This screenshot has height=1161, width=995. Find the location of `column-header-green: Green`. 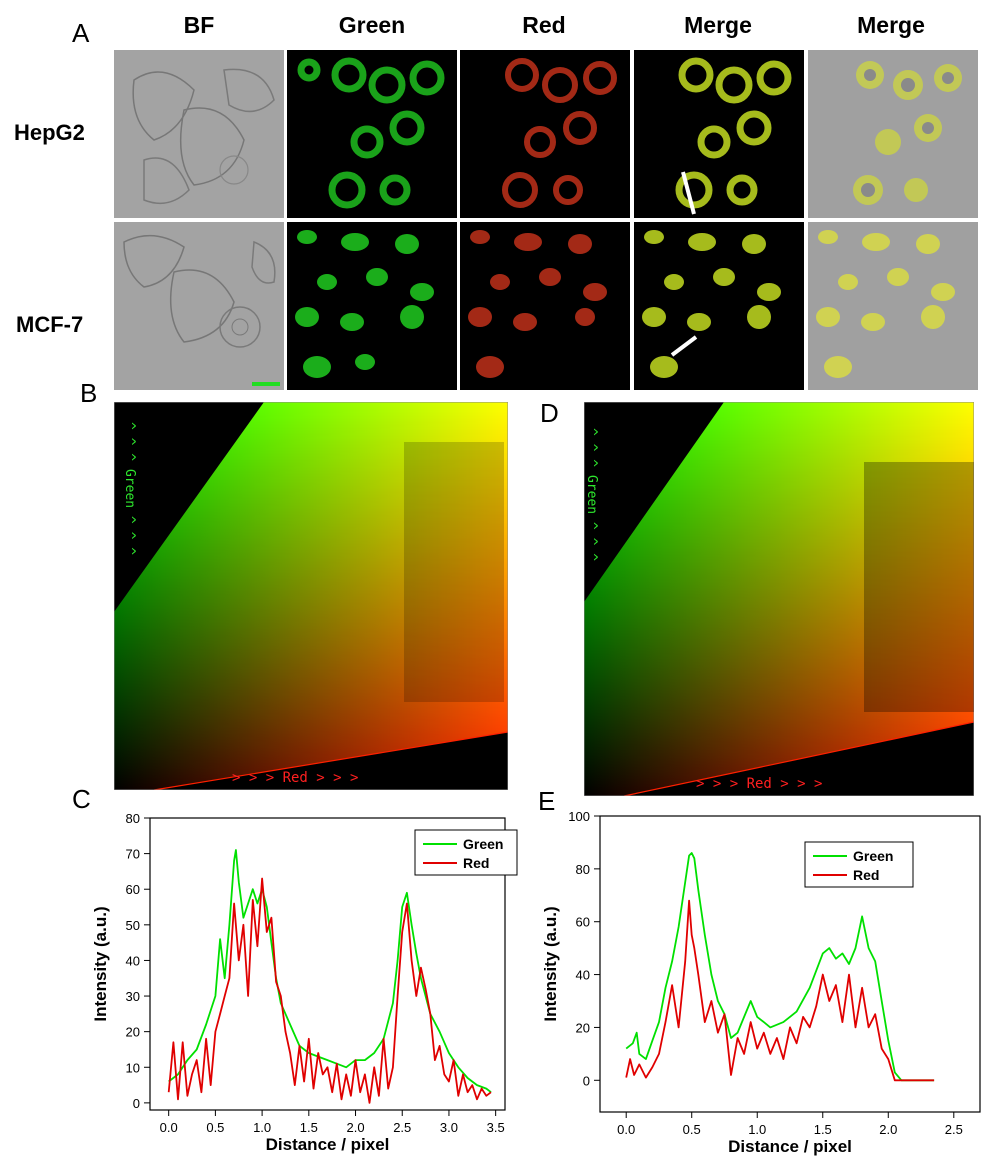

column-header-green: Green is located at coordinates (372, 25).